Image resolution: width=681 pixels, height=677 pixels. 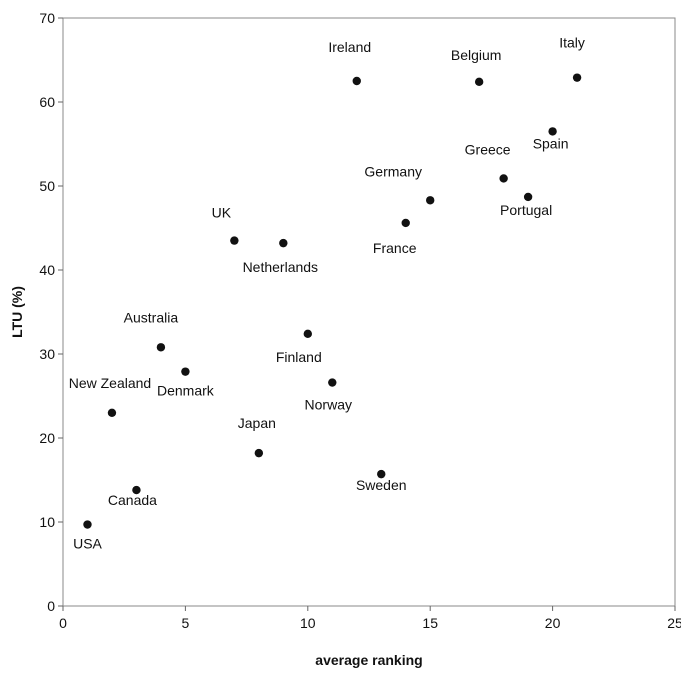 I want to click on data-label: Japan, so click(x=257, y=423).